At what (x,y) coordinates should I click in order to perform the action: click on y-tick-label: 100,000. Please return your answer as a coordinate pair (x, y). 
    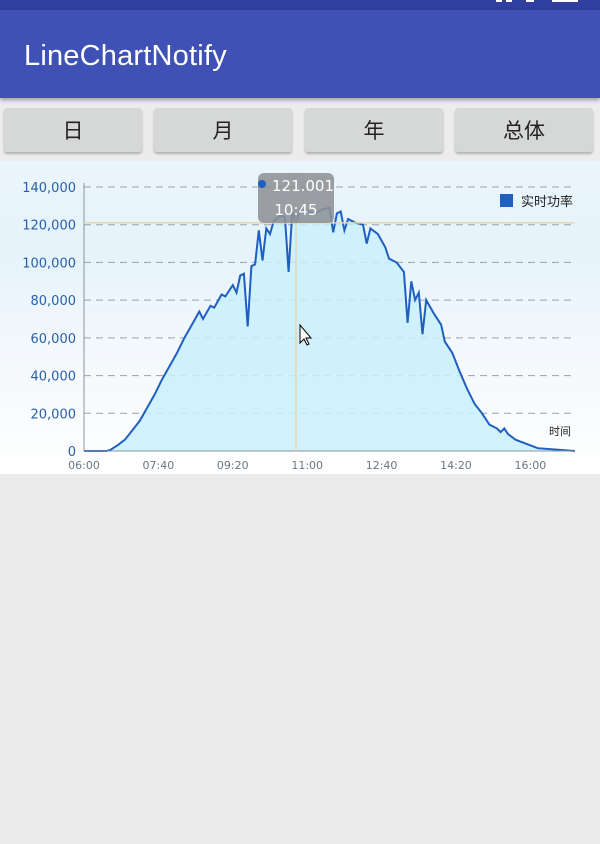
    Looking at the image, I should click on (49, 263).